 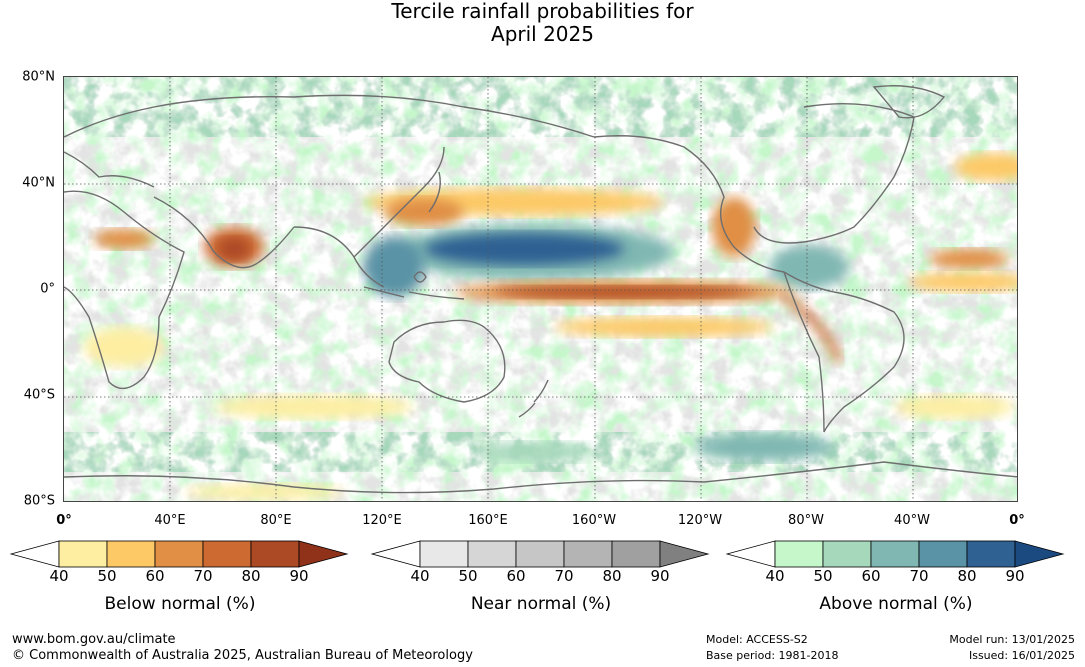 I want to click on title-line-2: April 2025, so click(x=542, y=34).